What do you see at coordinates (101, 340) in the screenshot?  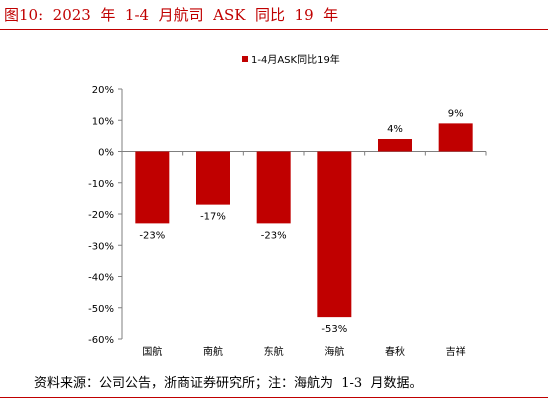 I see `y-tick-label: -60%` at bounding box center [101, 340].